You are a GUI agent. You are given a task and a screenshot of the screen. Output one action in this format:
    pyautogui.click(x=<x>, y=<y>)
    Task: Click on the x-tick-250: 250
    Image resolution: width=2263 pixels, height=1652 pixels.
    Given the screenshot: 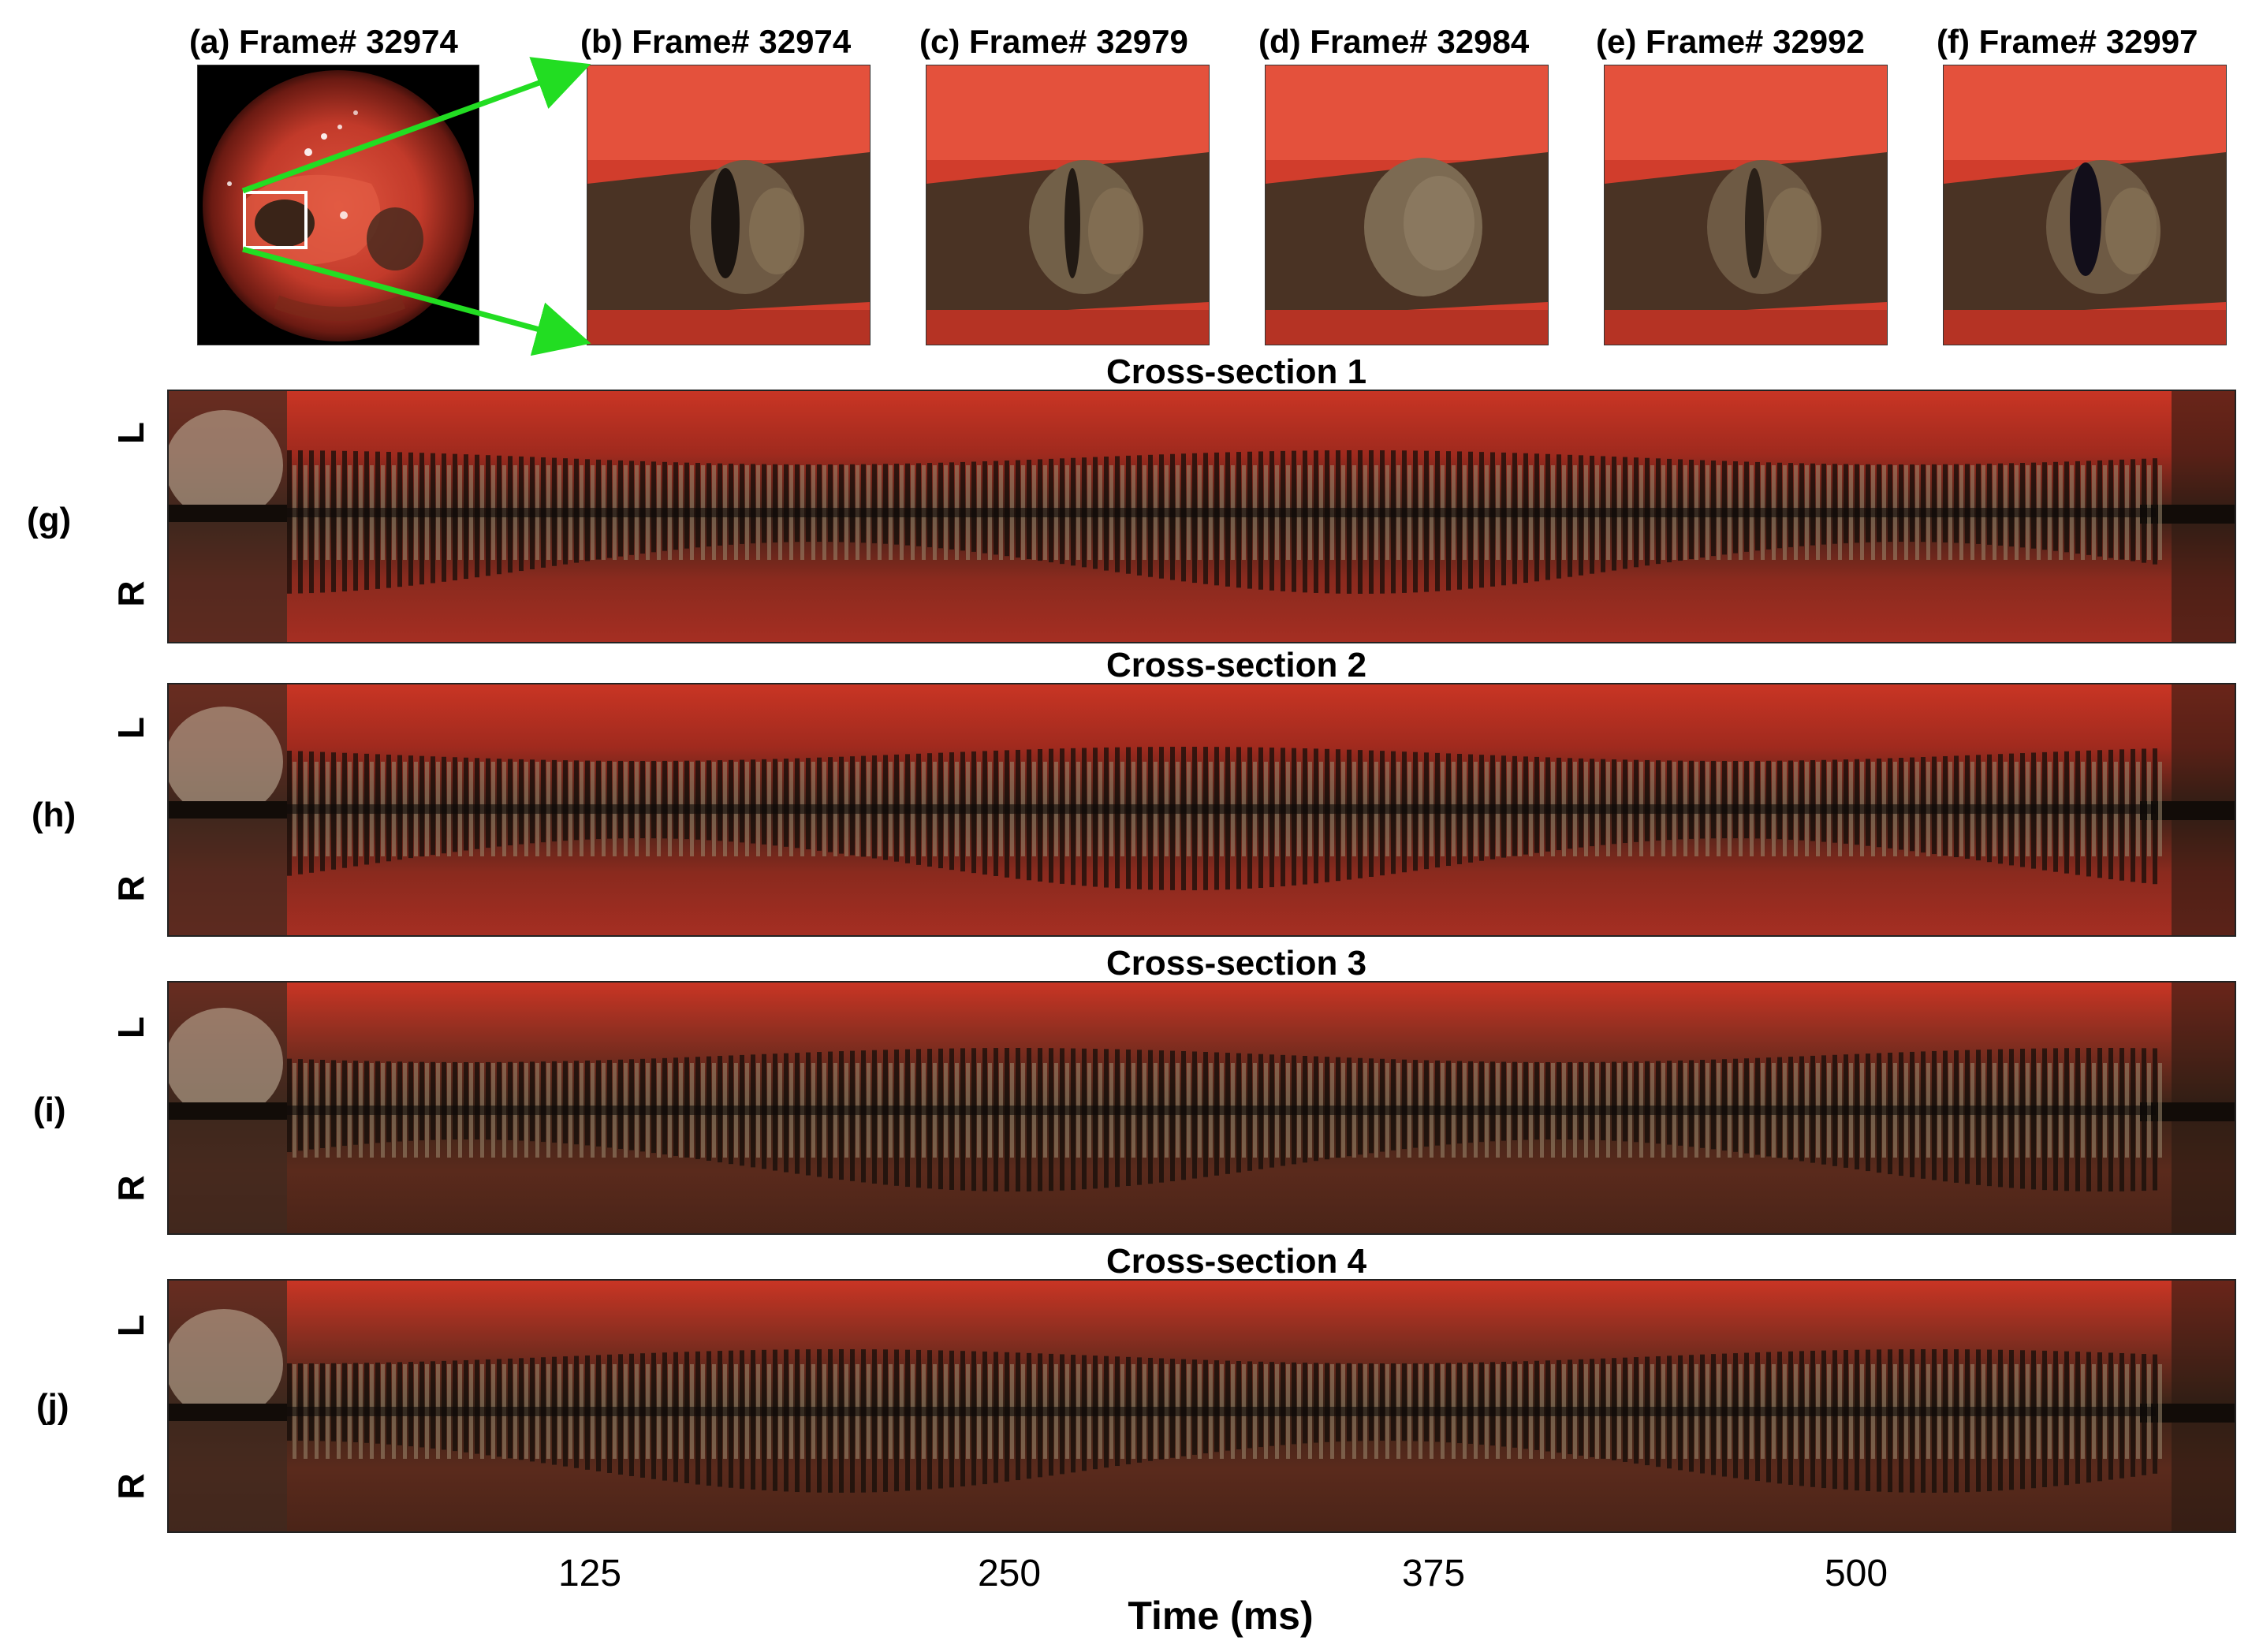 What is the action you would take?
    pyautogui.click(x=1009, y=1574)
    